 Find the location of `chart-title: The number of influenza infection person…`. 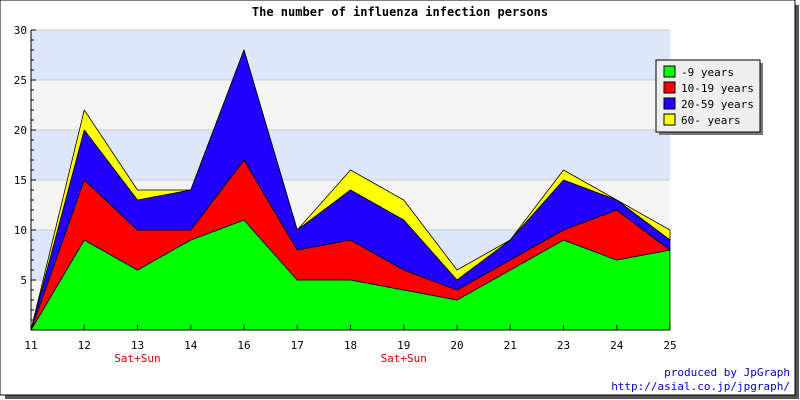

chart-title: The number of influenza infection person… is located at coordinates (400, 12).